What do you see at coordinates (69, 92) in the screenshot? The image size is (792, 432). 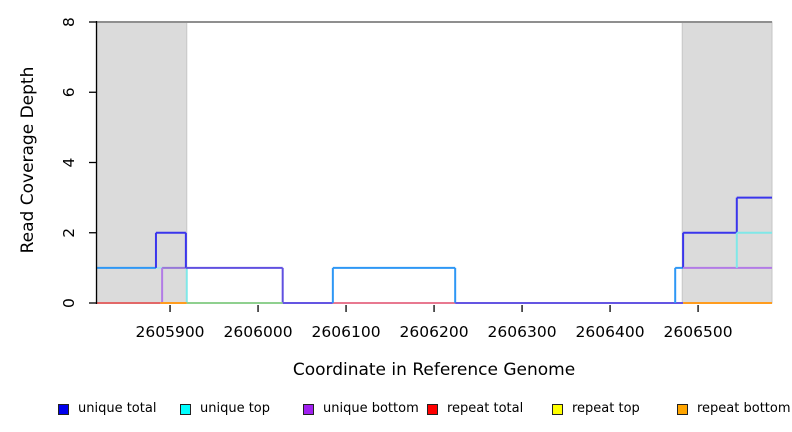 I see `y-tick-label: 6` at bounding box center [69, 92].